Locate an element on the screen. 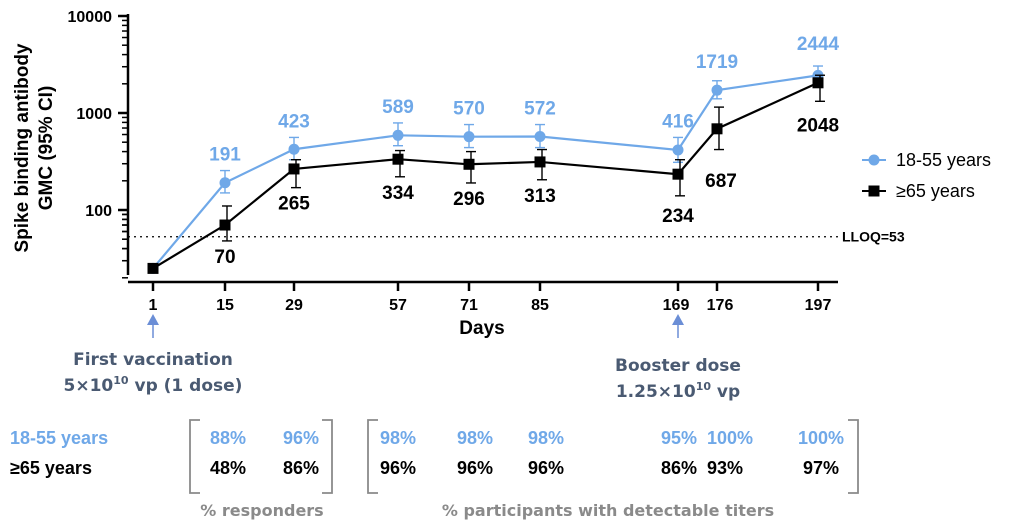 Image resolution: width=1024 pixels, height=524 pixels. responders-old-1: 48% is located at coordinates (228, 468).